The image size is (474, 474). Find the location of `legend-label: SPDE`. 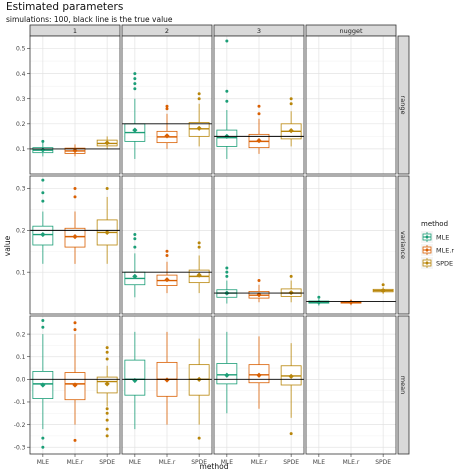

legend-label: SPDE is located at coordinates (444, 264).